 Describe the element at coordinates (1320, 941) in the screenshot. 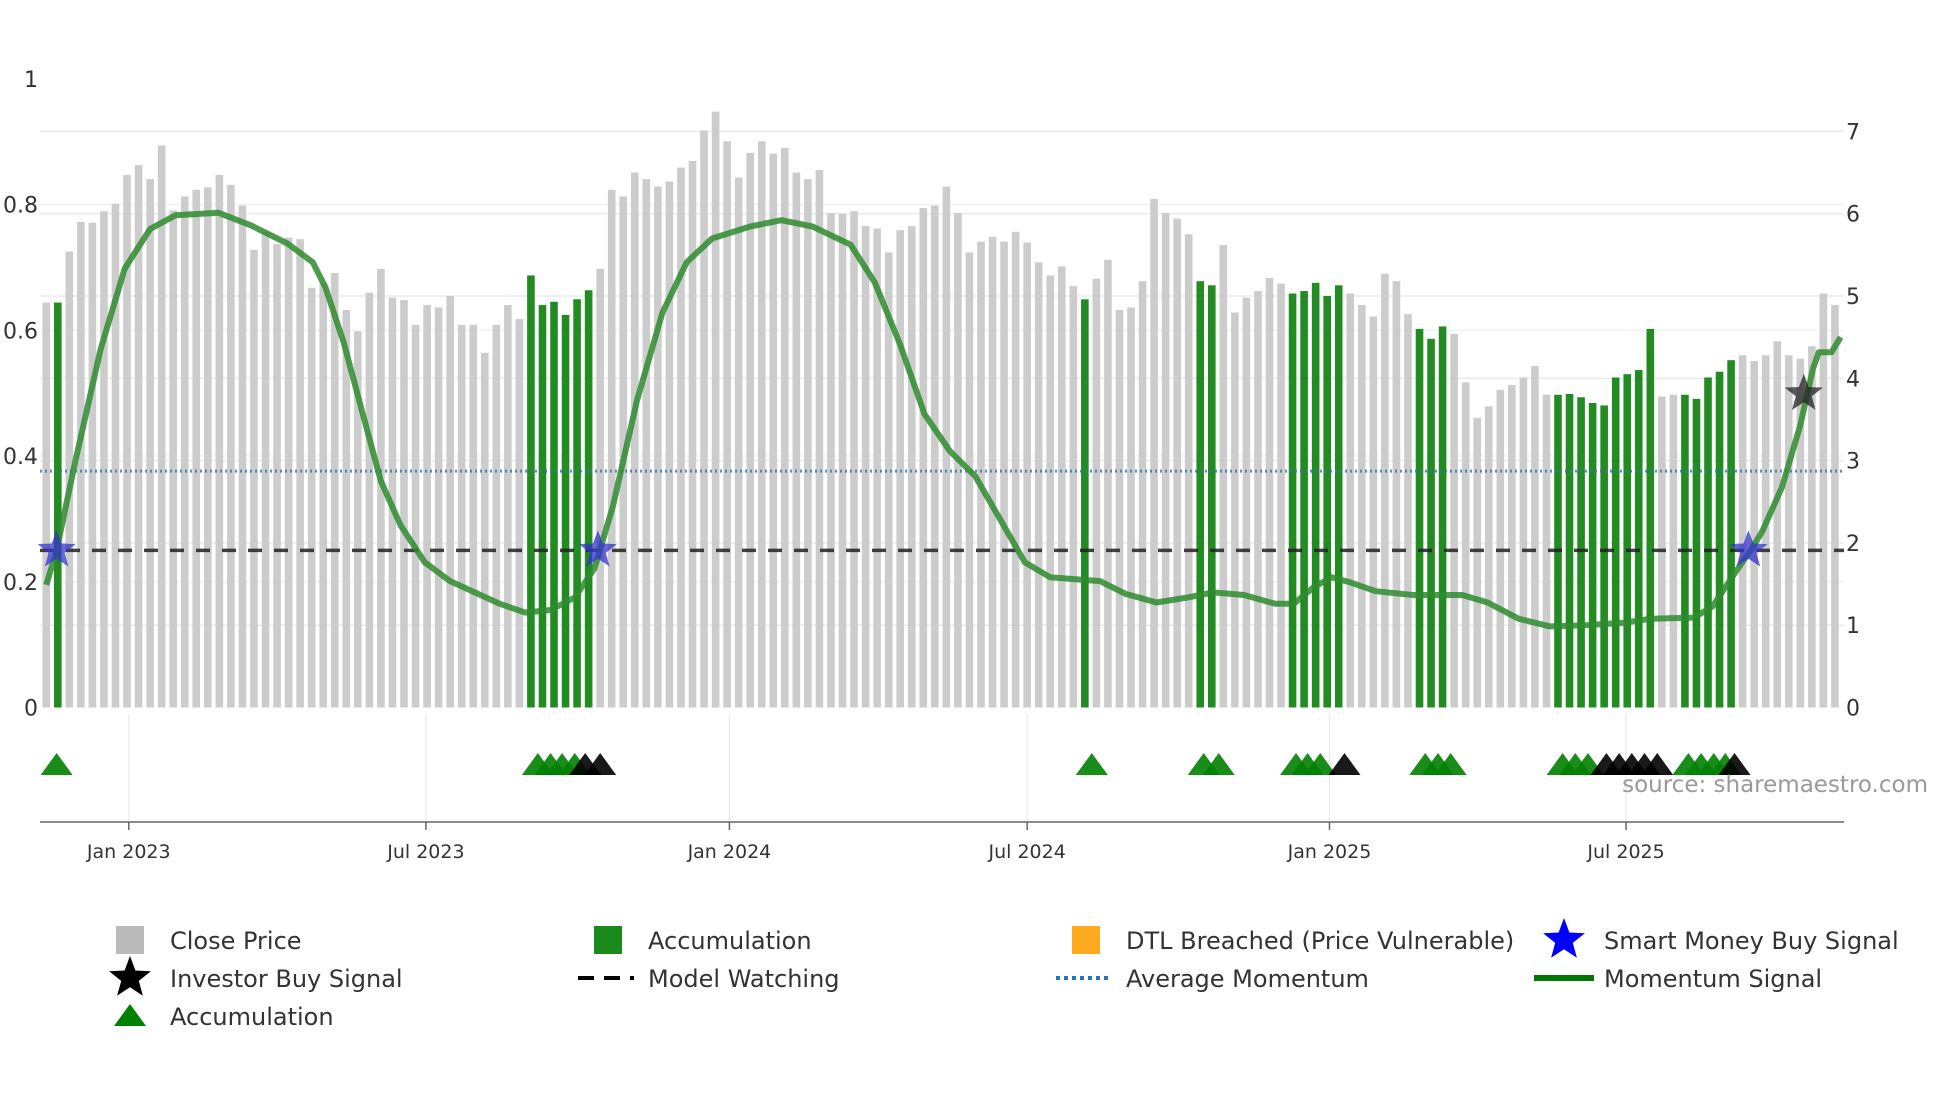

I see `legend-label: DTL Breached (Price Vulnerable)` at that location.